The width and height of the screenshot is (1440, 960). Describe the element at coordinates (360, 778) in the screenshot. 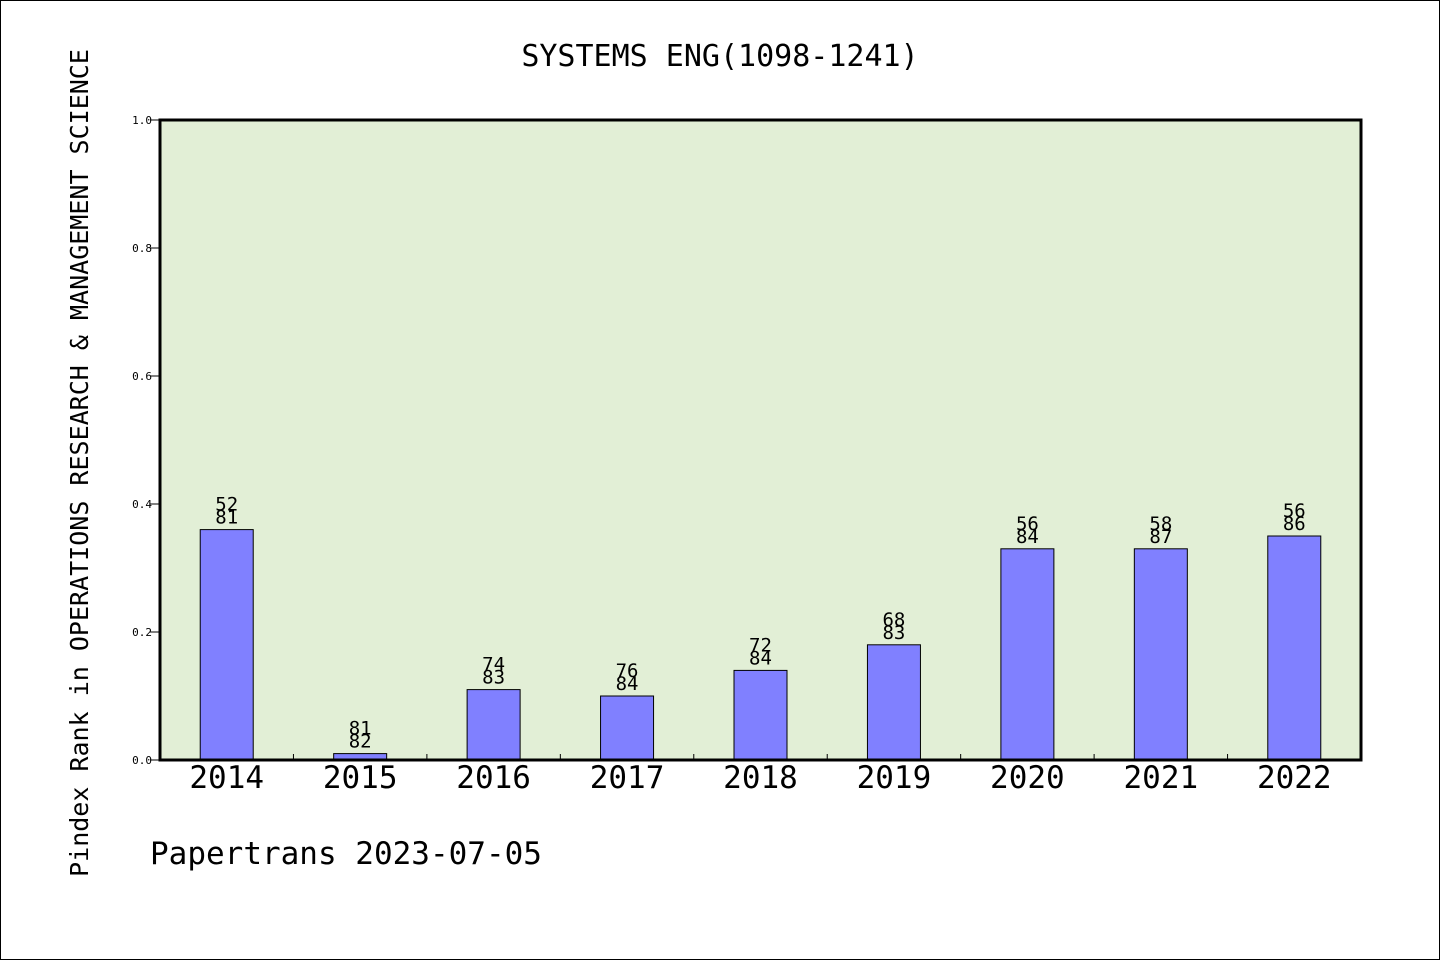

I see `x-tick-label: 2015` at that location.